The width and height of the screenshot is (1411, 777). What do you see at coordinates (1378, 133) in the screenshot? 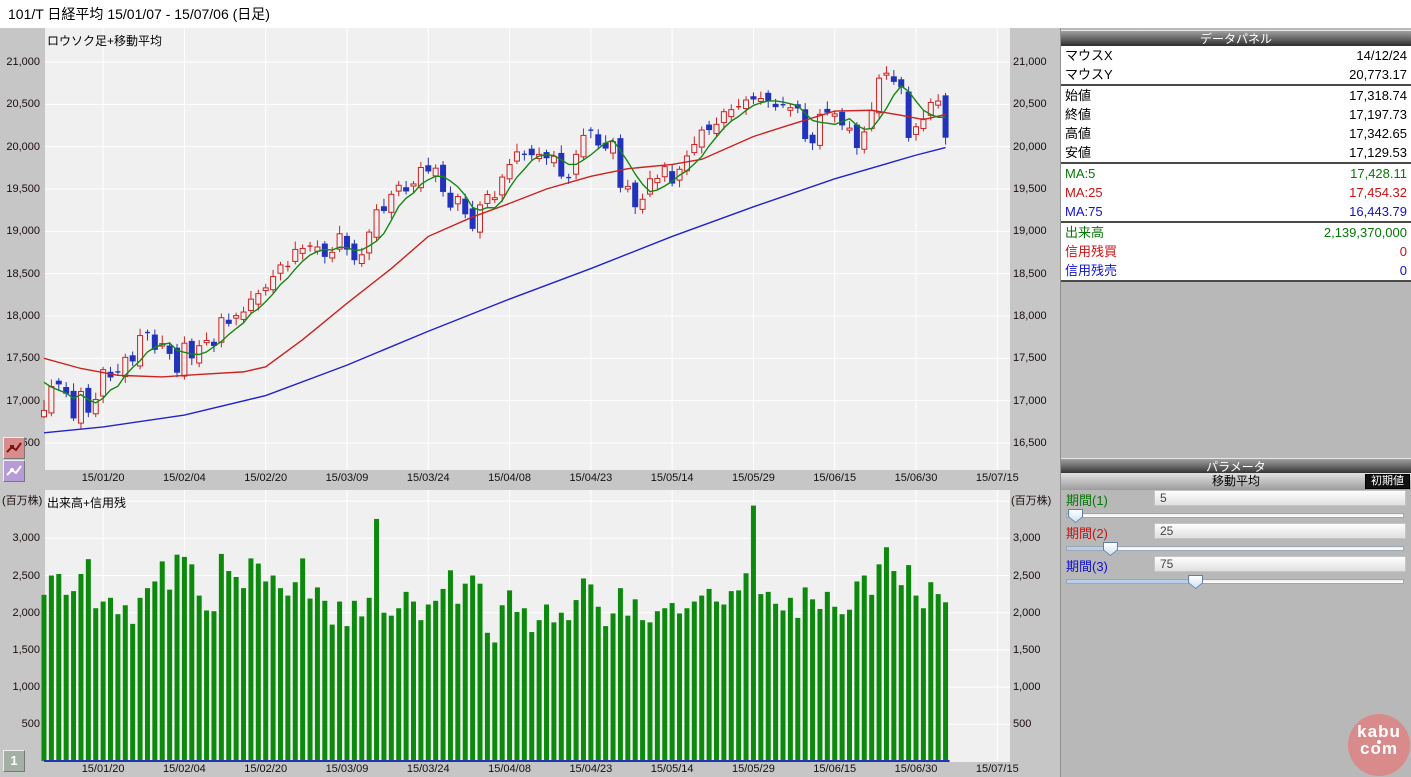
I see `data-panel-row-value: 17,342.65` at bounding box center [1378, 133].